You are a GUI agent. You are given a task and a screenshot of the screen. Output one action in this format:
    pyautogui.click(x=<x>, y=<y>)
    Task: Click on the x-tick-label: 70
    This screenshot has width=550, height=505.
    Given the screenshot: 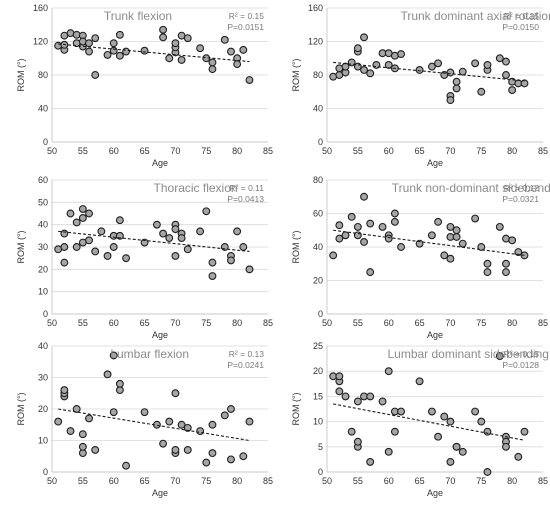 What is the action you would take?
    pyautogui.click(x=175, y=151)
    